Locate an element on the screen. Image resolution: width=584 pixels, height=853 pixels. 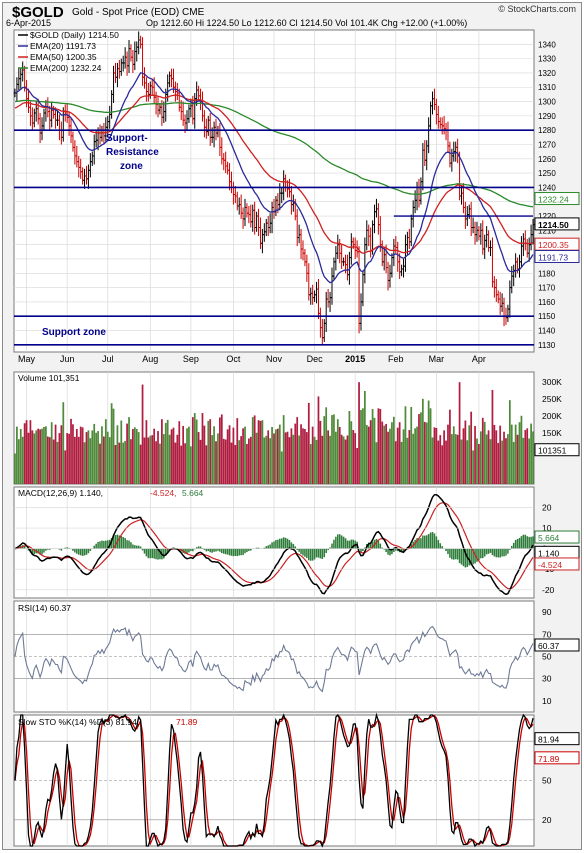
rsi-value-tag: 60.37 is located at coordinates (549, 646).